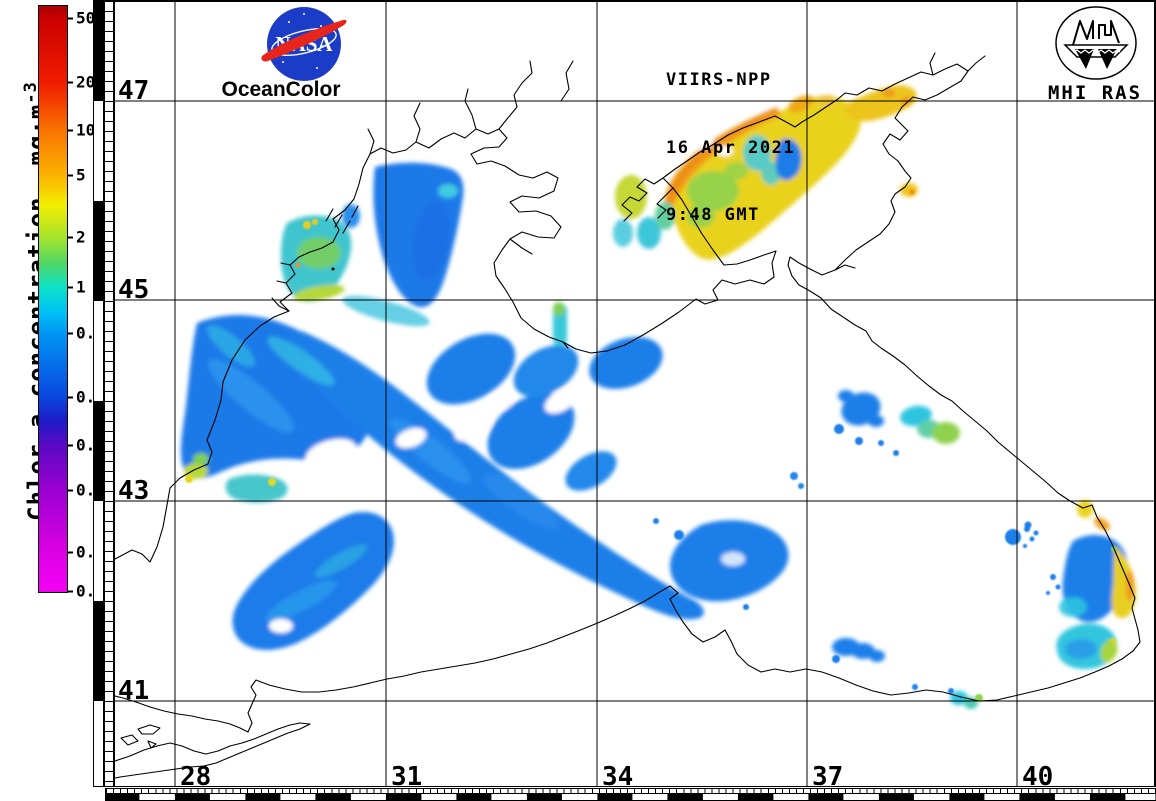 Image resolution: width=1156 pixels, height=801 pixels. What do you see at coordinates (109, 393) in the screenshot?
I see `latitude-ruler-ticks` at bounding box center [109, 393].